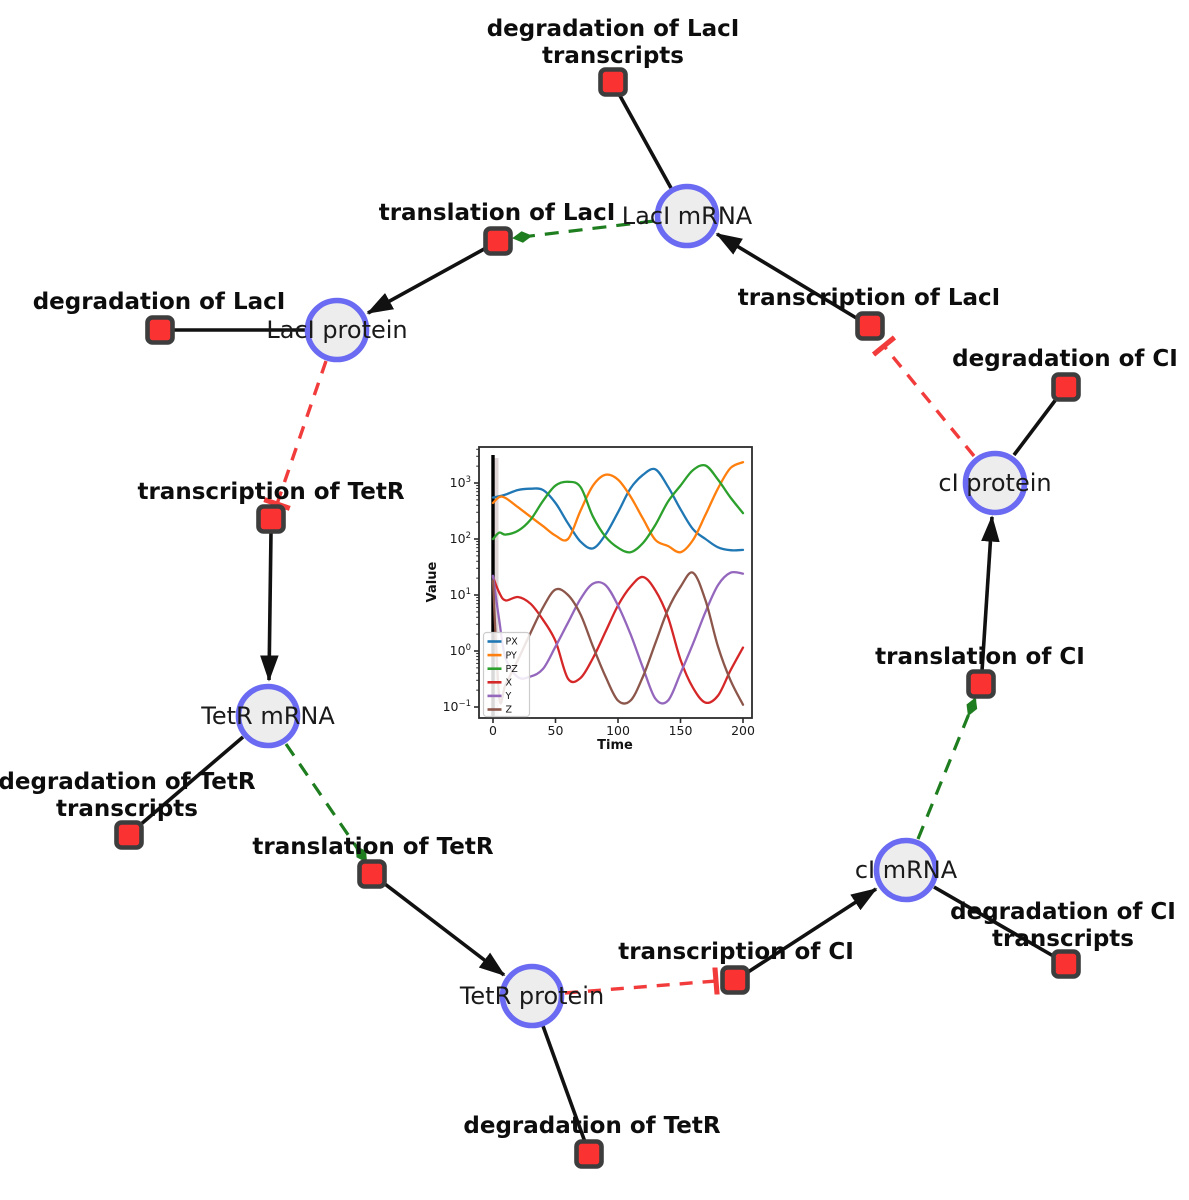  I want to click on x-tick-label: 50, so click(556, 730).